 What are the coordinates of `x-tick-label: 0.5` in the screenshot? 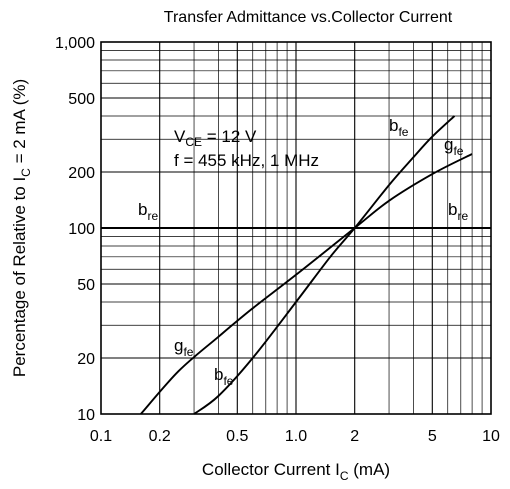 It's located at (237, 436).